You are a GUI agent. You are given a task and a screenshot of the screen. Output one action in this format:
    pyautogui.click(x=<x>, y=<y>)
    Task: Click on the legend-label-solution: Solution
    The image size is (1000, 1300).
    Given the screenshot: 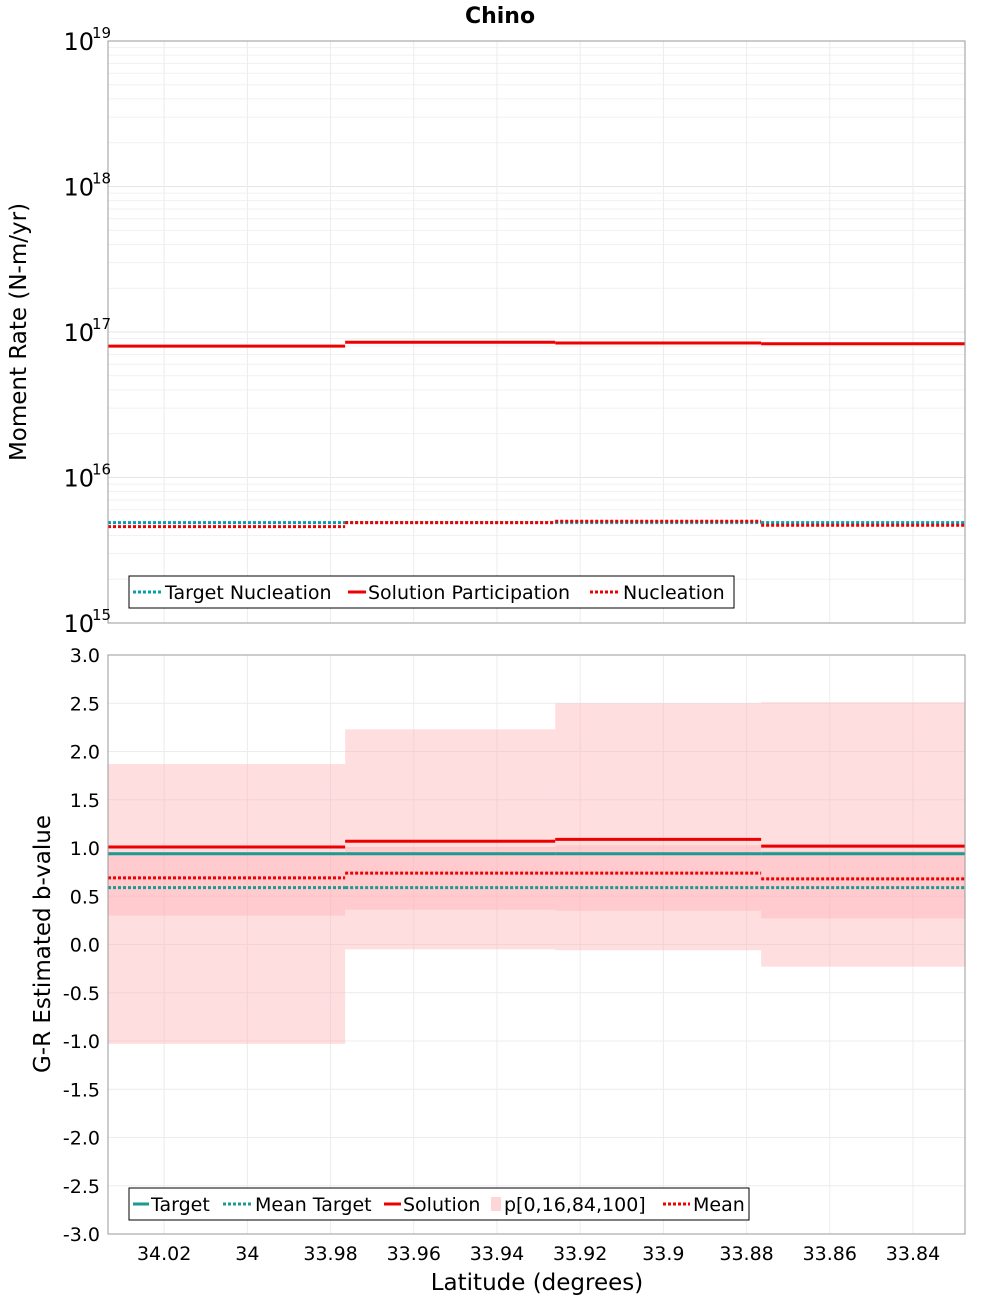 What is the action you would take?
    pyautogui.click(x=441, y=1205)
    